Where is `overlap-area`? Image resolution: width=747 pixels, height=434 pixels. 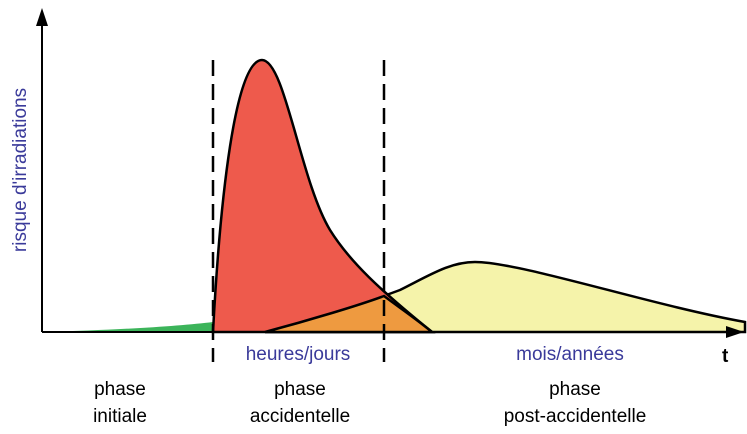
overlap-area is located at coordinates (350, 314).